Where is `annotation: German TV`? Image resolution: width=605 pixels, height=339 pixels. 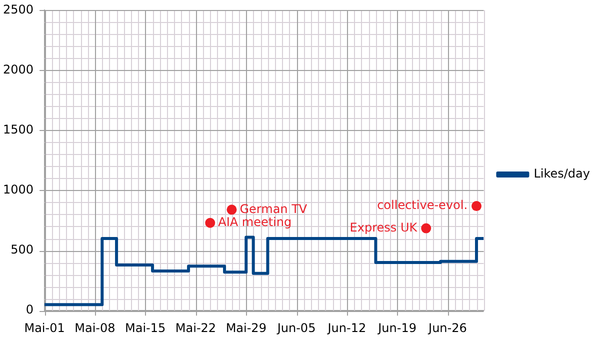
annotation: German TV is located at coordinates (274, 209).